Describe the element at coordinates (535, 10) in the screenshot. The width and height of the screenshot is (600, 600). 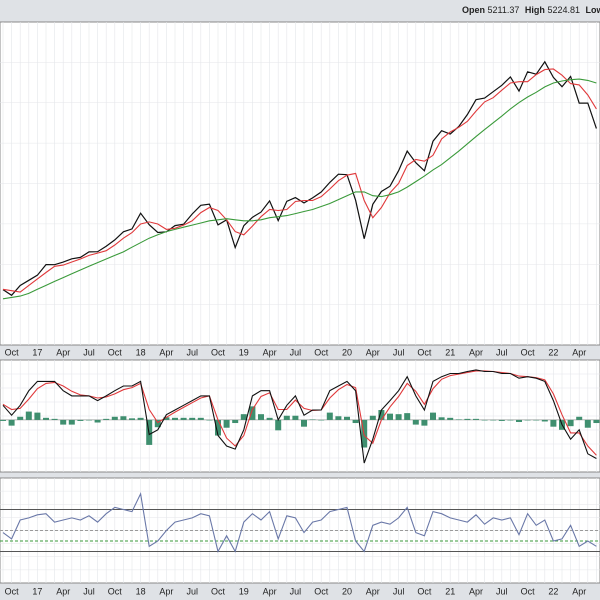
I see `header-label: High` at that location.